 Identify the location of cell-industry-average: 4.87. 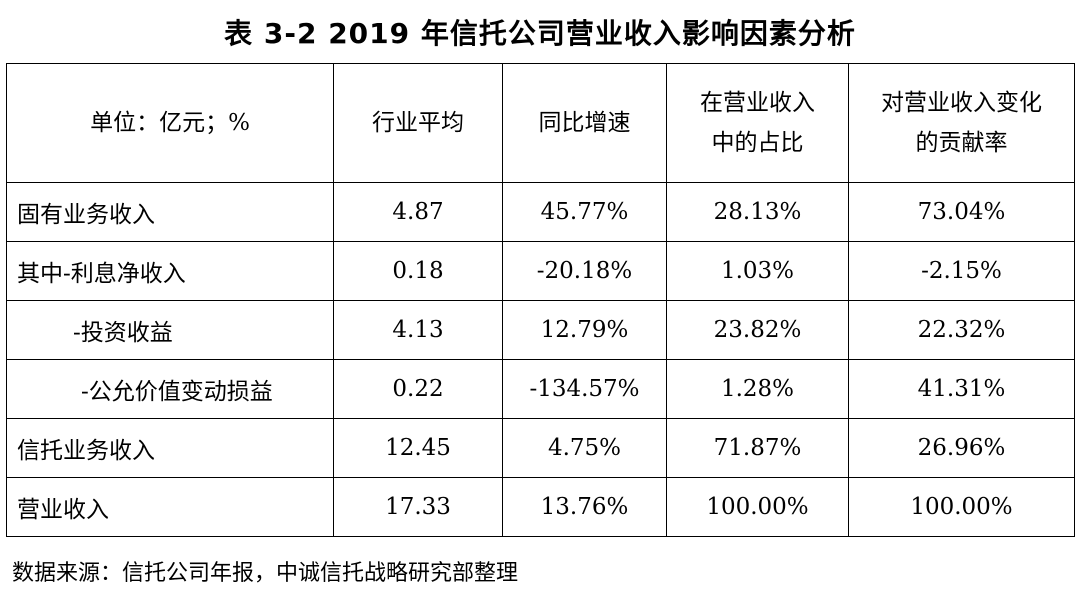
(418, 212).